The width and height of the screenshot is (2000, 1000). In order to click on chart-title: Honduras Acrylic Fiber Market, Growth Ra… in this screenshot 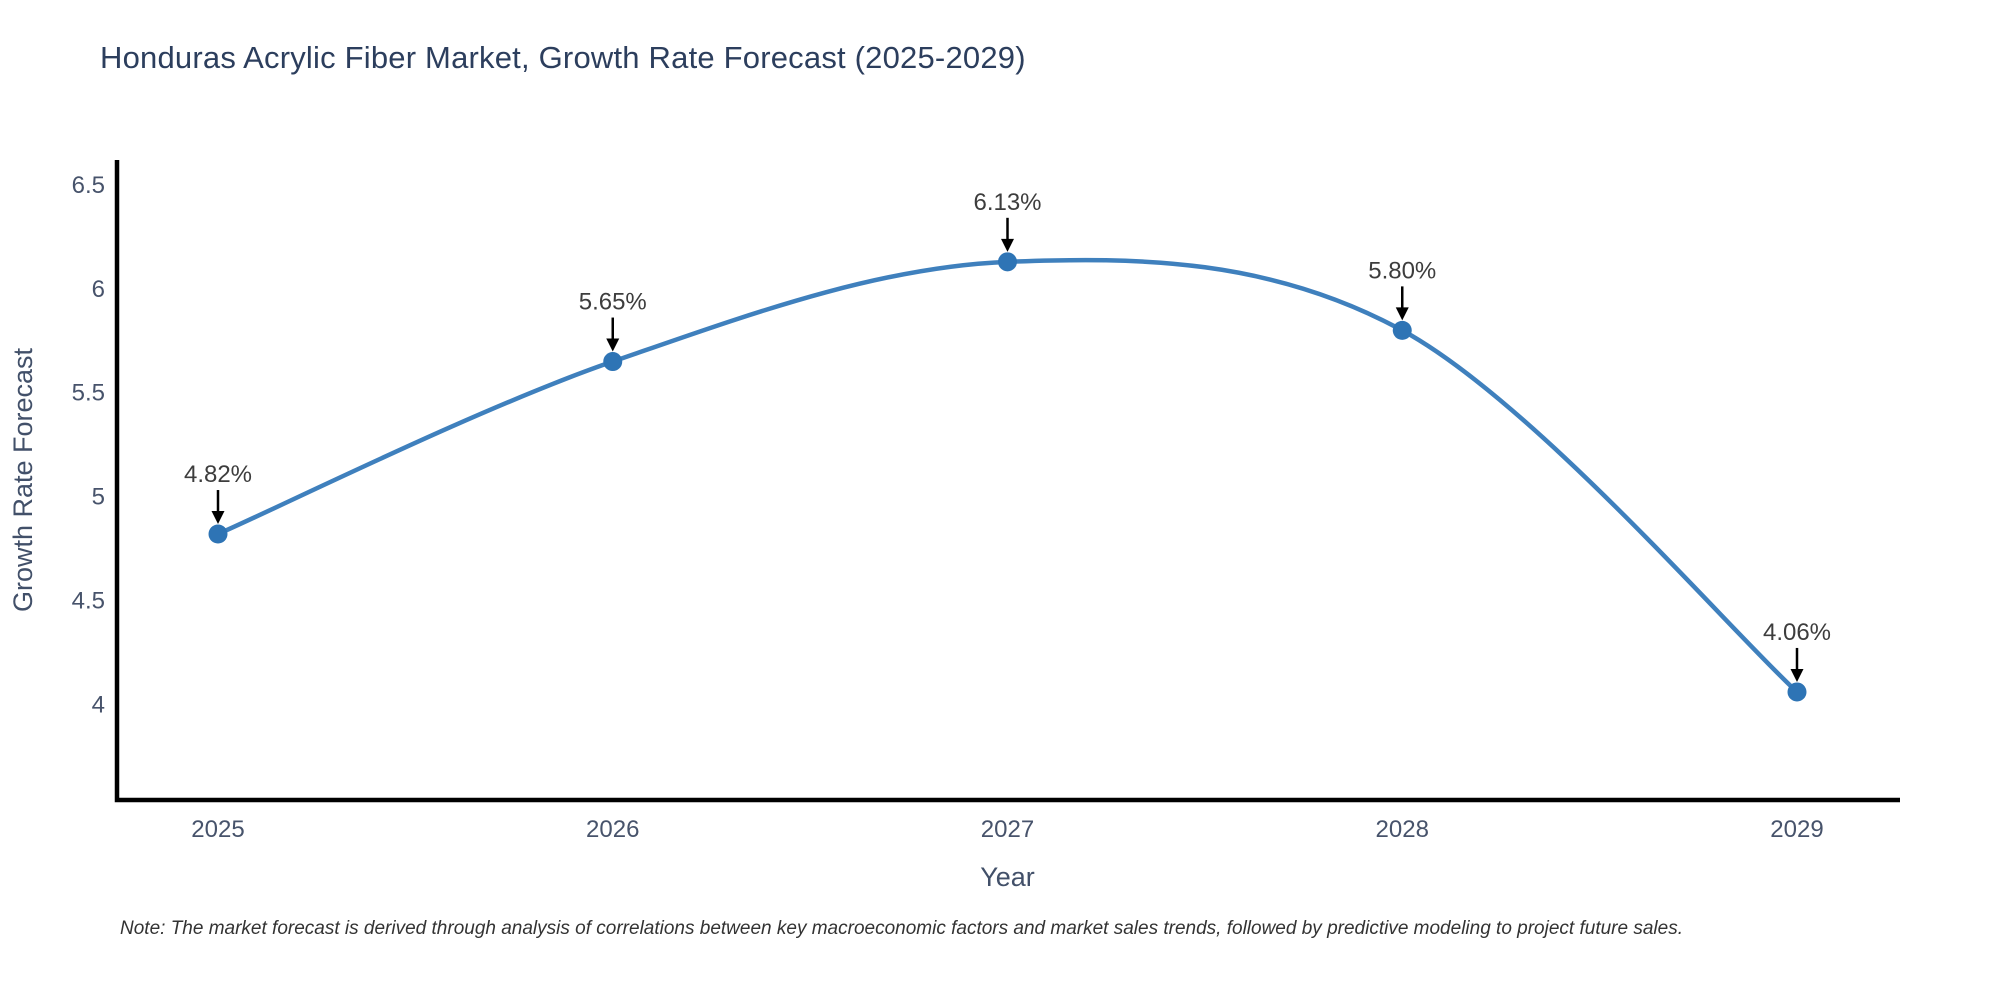, I will do `click(563, 57)`.